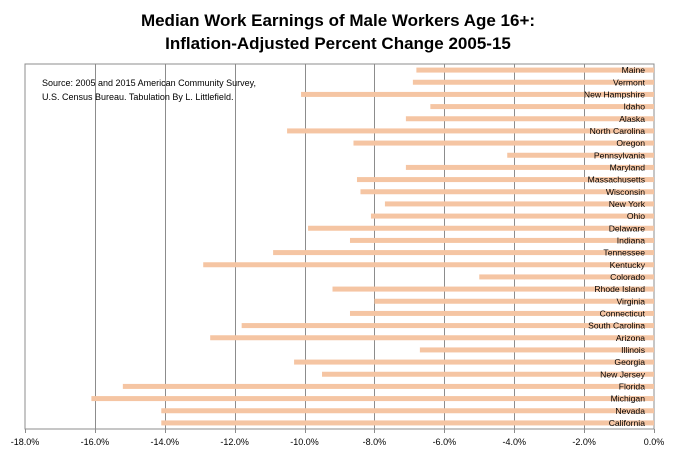 This screenshot has width=676, height=460. Describe the element at coordinates (627, 277) in the screenshot. I see `category-label: Colorado` at that location.